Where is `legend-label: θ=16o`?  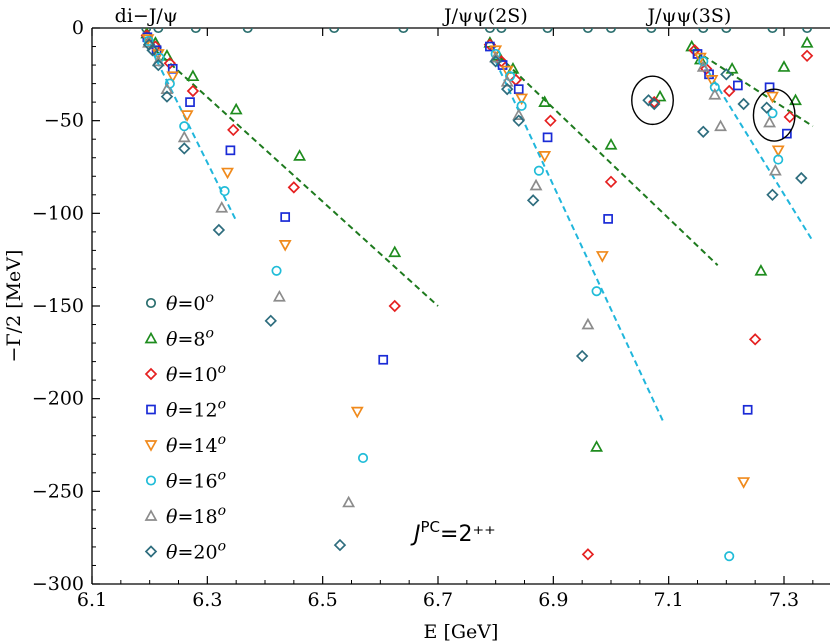
legend-label: θ=16o is located at coordinates (196, 480).